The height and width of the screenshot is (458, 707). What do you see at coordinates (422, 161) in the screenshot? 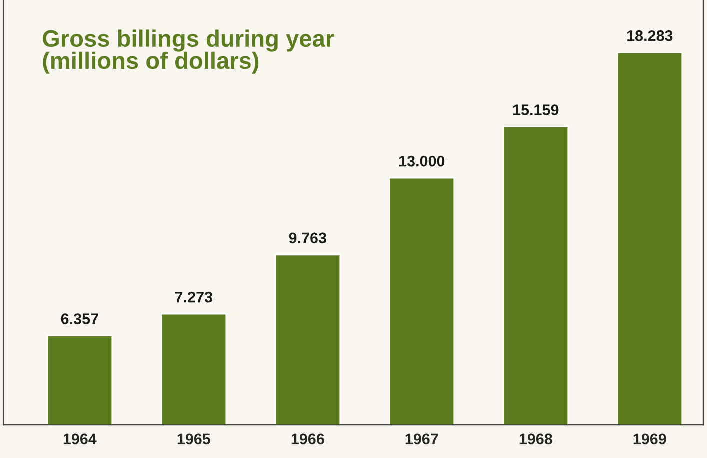
I see `data-label: 13.000` at bounding box center [422, 161].